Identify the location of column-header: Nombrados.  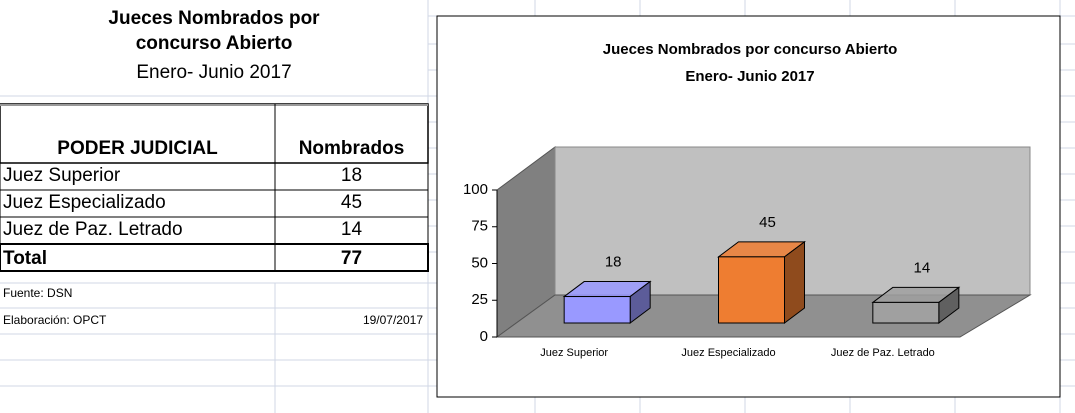
(351, 148).